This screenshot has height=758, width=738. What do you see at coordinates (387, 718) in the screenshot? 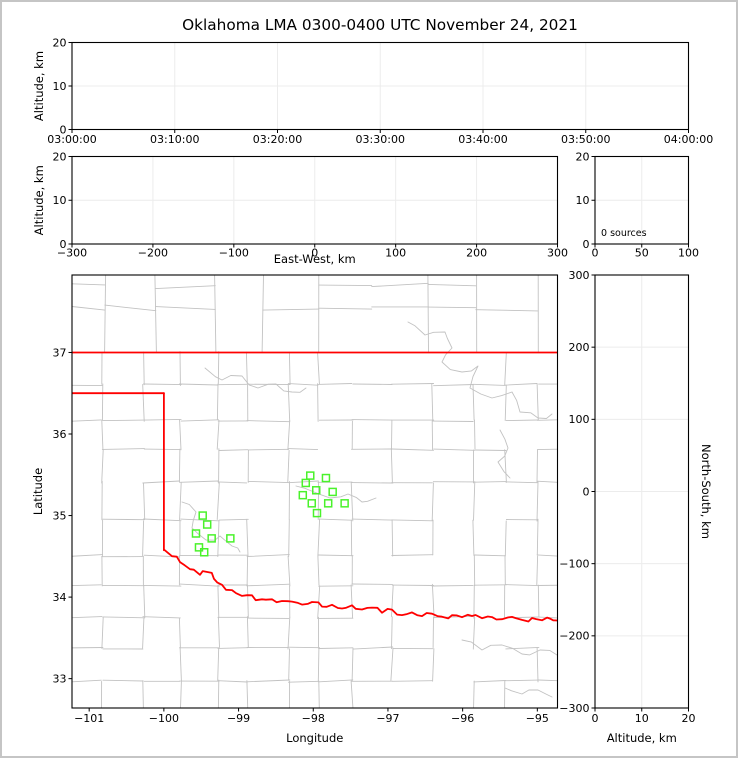
I see `tick-label: −97` at bounding box center [387, 718].